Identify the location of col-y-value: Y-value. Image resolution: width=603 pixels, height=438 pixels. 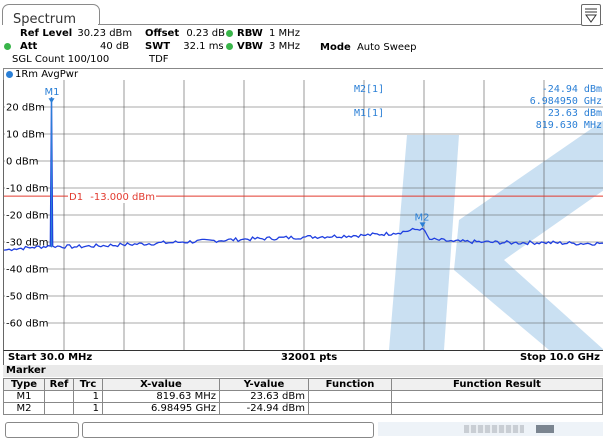
(264, 384).